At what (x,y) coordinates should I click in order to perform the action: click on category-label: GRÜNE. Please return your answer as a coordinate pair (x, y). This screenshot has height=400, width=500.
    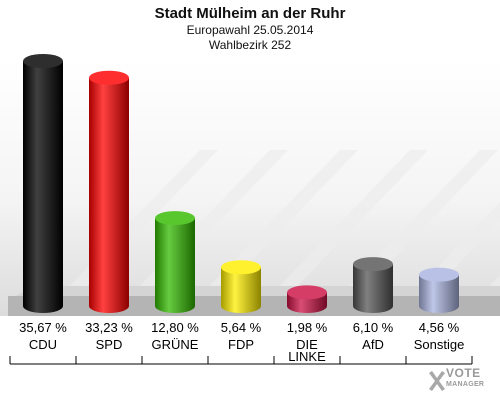
    Looking at the image, I should click on (175, 344).